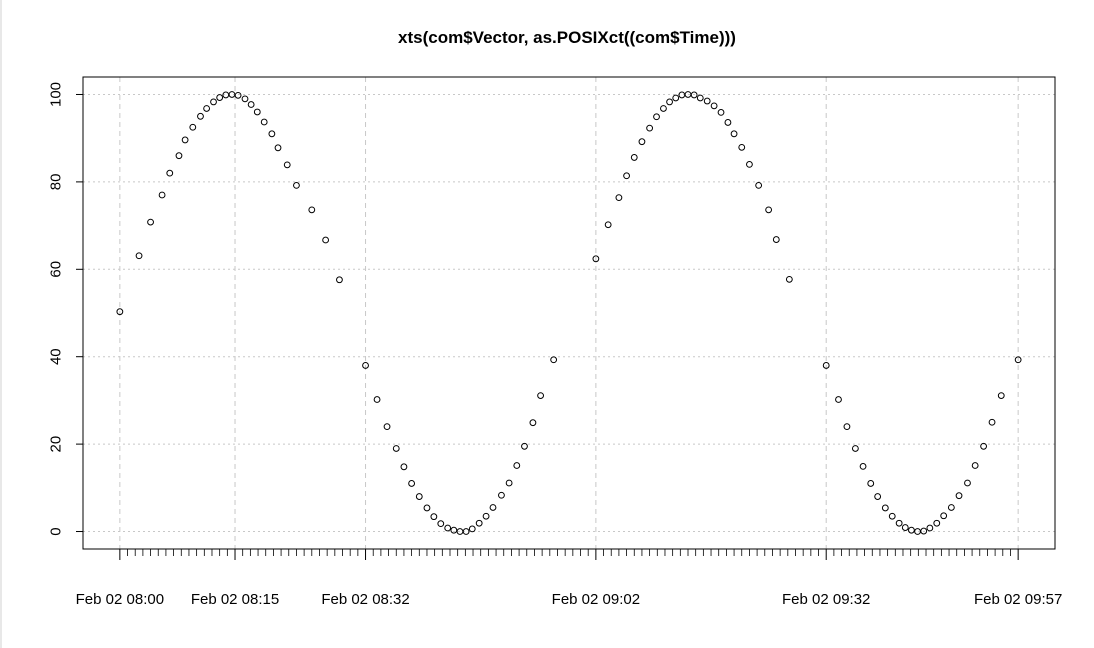 The height and width of the screenshot is (648, 1094). Describe the element at coordinates (55, 182) in the screenshot. I see `y-tick-label: 80` at that location.